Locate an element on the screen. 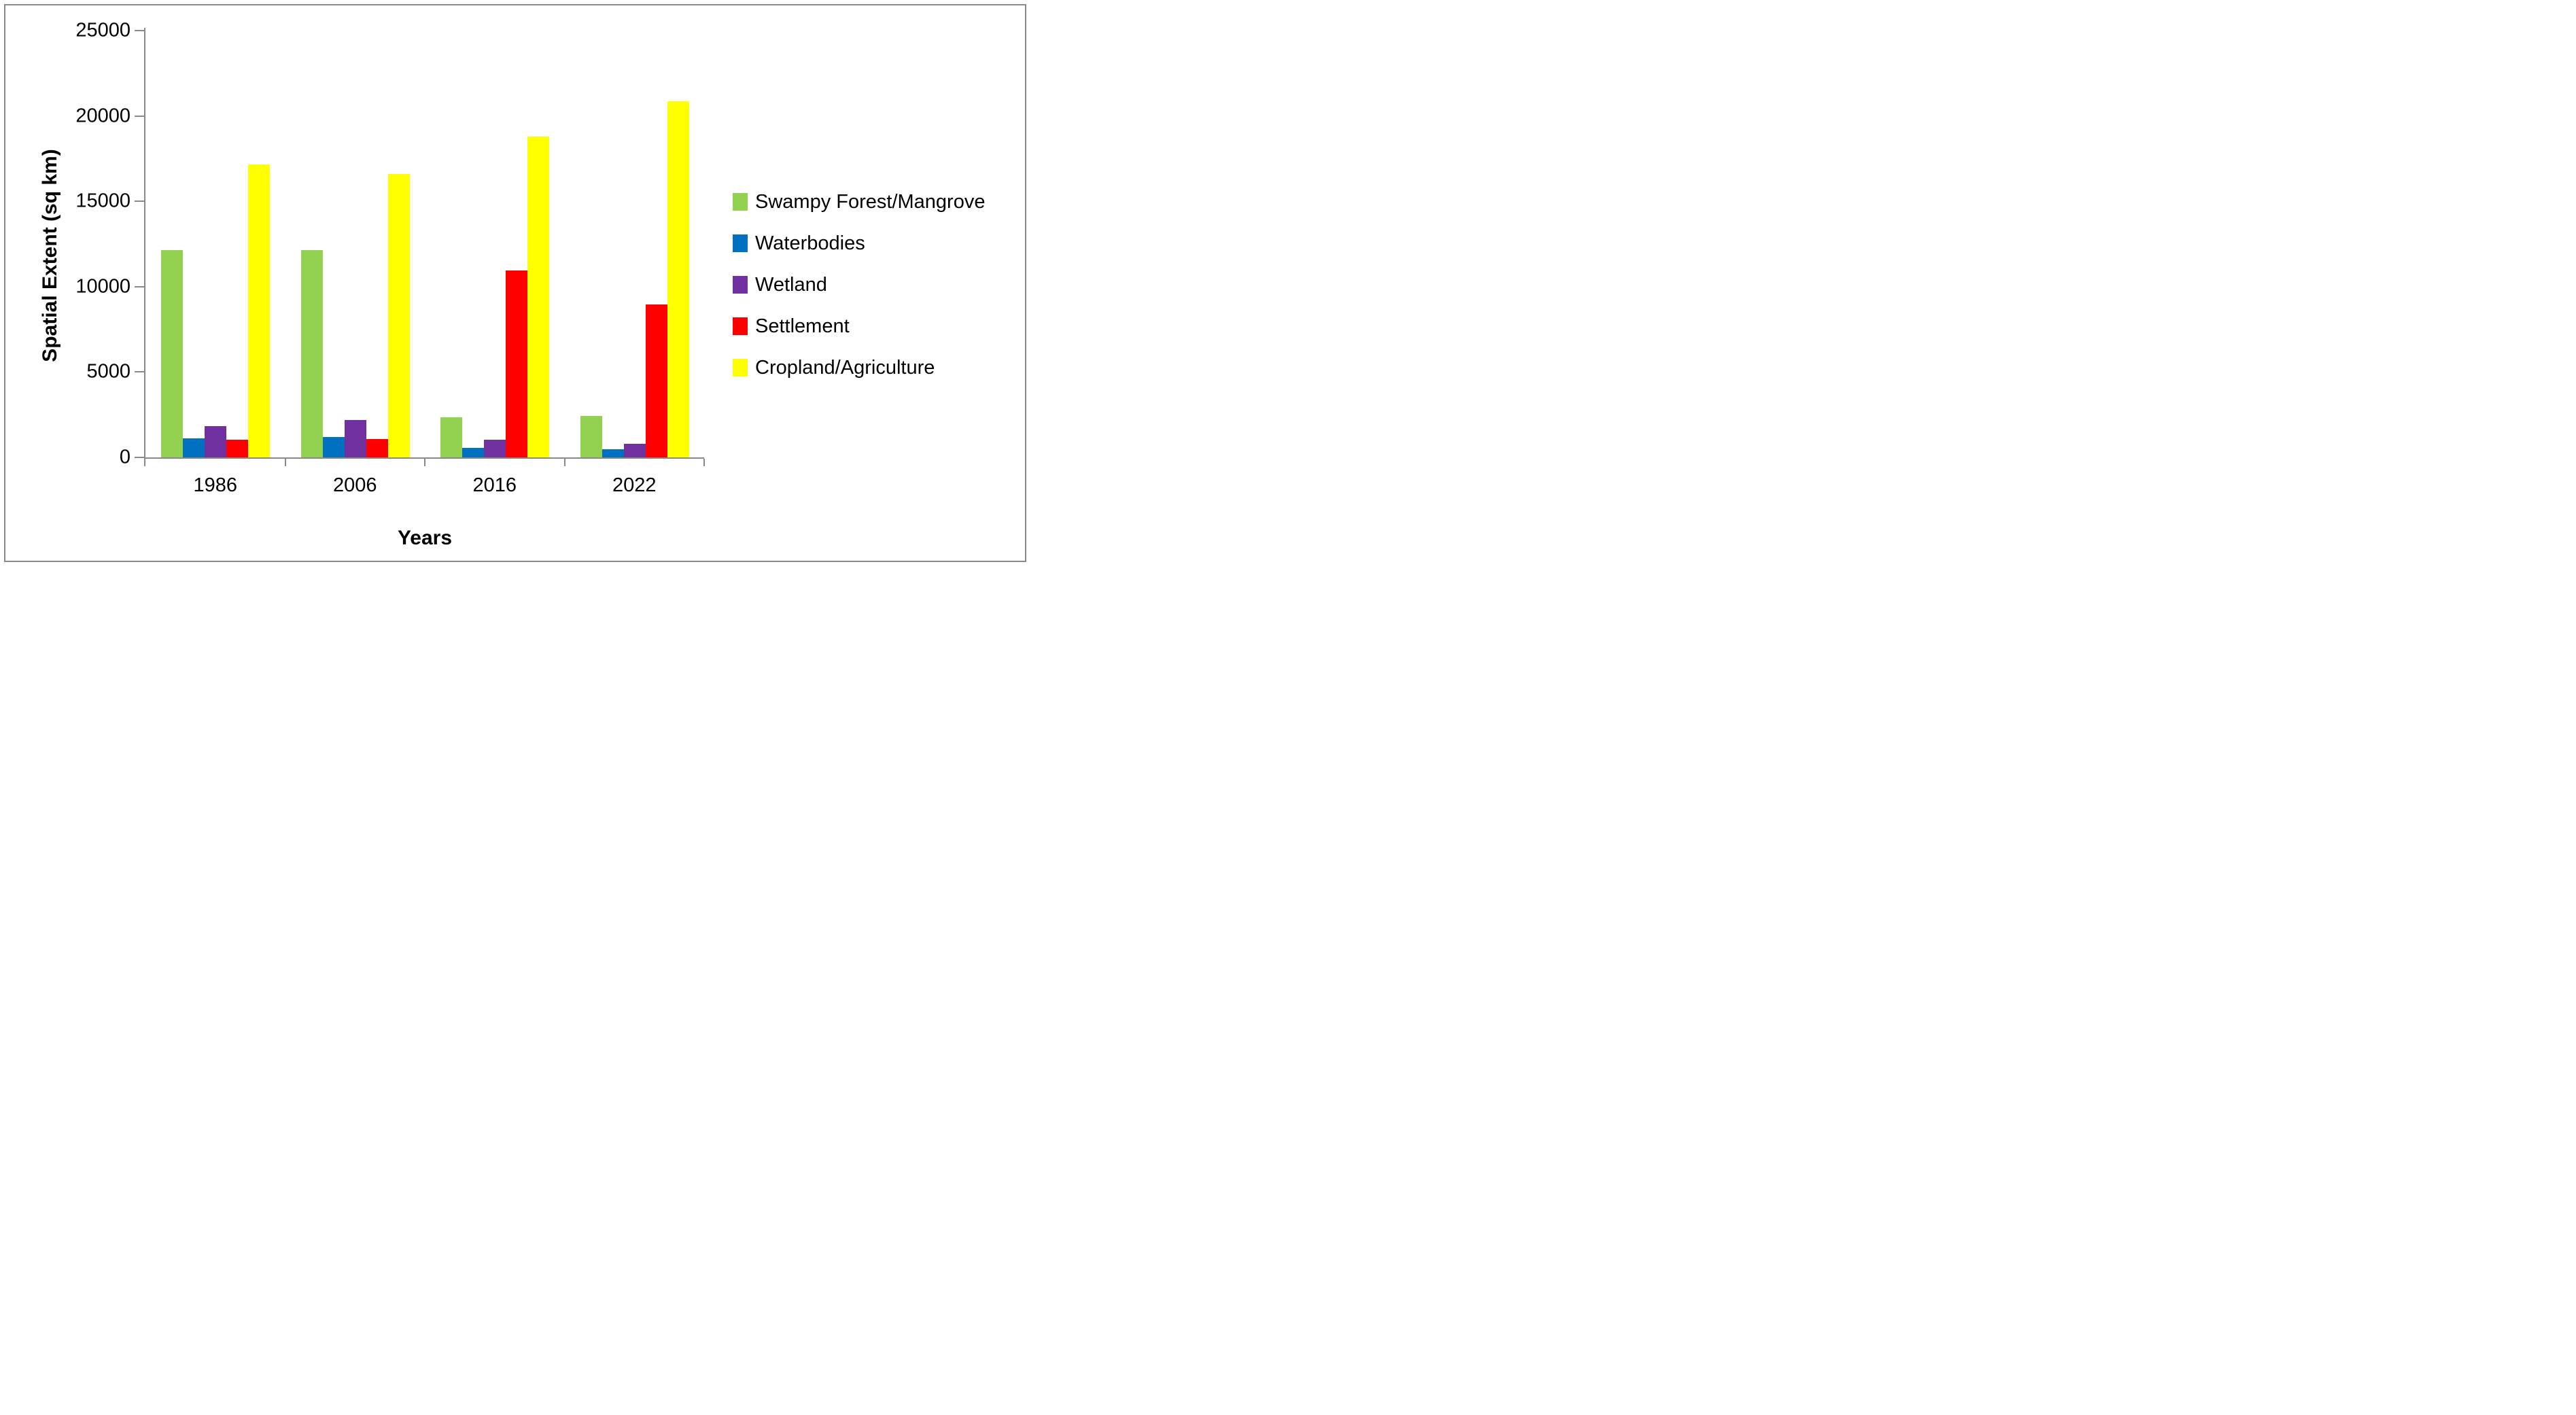 The image size is (2576, 1415). y-tick-label: 10000 is located at coordinates (102, 286).